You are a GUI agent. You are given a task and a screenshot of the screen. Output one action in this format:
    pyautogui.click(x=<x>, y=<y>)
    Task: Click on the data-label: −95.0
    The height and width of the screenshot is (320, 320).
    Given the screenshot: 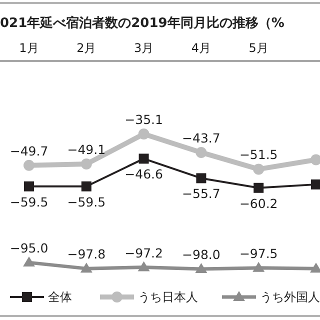 What is the action you would take?
    pyautogui.click(x=29, y=248)
    